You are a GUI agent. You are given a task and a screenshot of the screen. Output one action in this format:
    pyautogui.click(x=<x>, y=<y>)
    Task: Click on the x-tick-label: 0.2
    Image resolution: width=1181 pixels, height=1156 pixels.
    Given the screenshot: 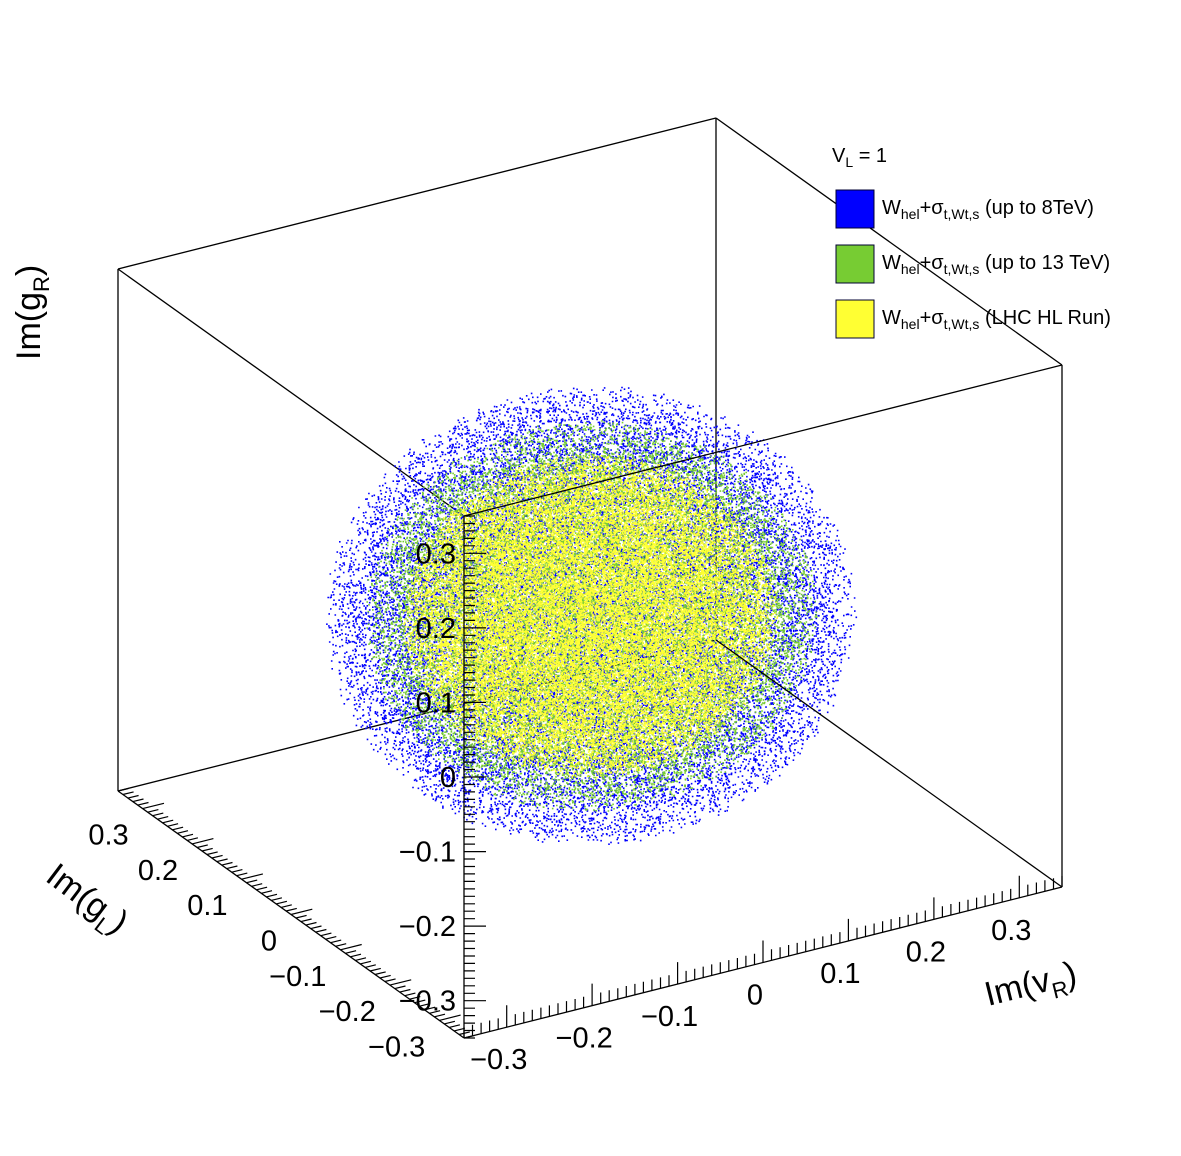 What is the action you would take?
    pyautogui.click(x=926, y=952)
    